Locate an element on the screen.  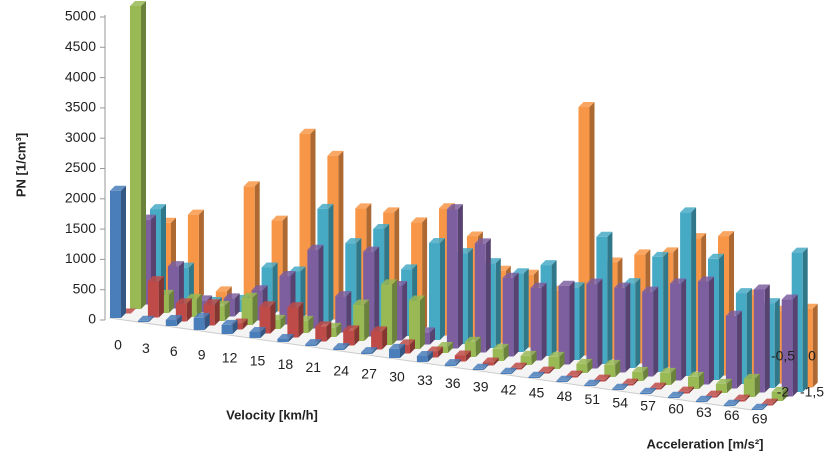
x-tick-label: 48 is located at coordinates (565, 396).